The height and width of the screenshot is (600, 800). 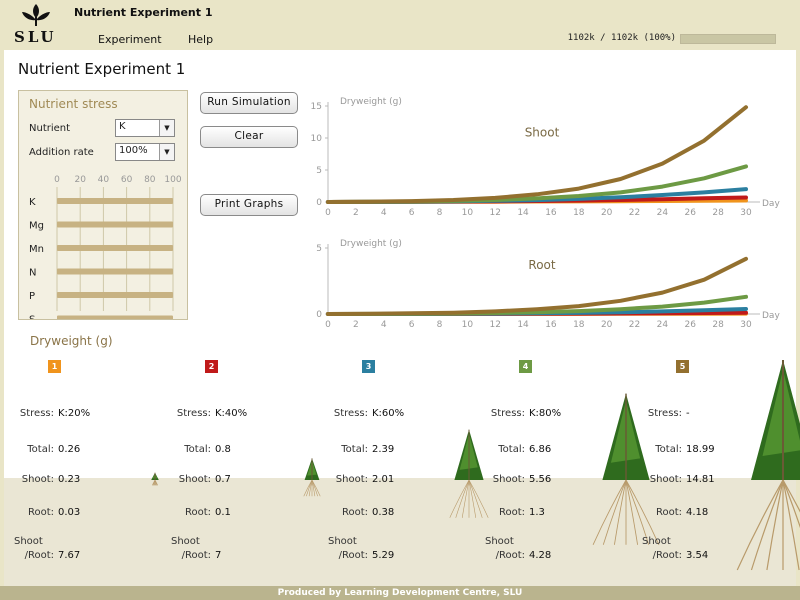 I want to click on shoot-value: 5.56, so click(x=540, y=479).